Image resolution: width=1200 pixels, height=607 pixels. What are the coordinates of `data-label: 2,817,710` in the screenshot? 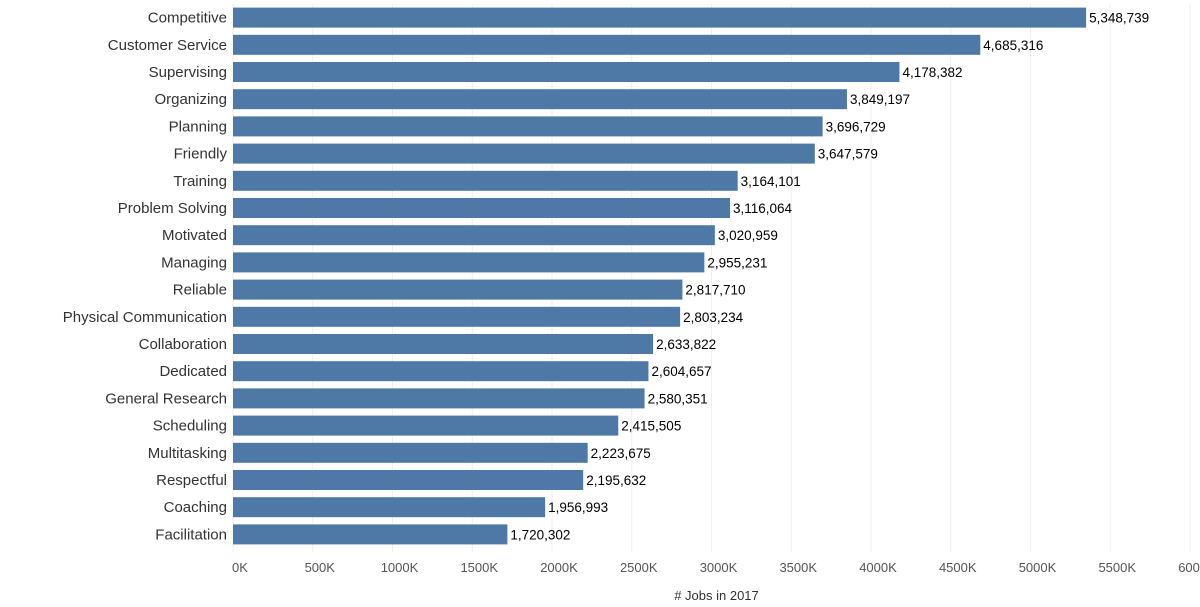 It's located at (715, 290).